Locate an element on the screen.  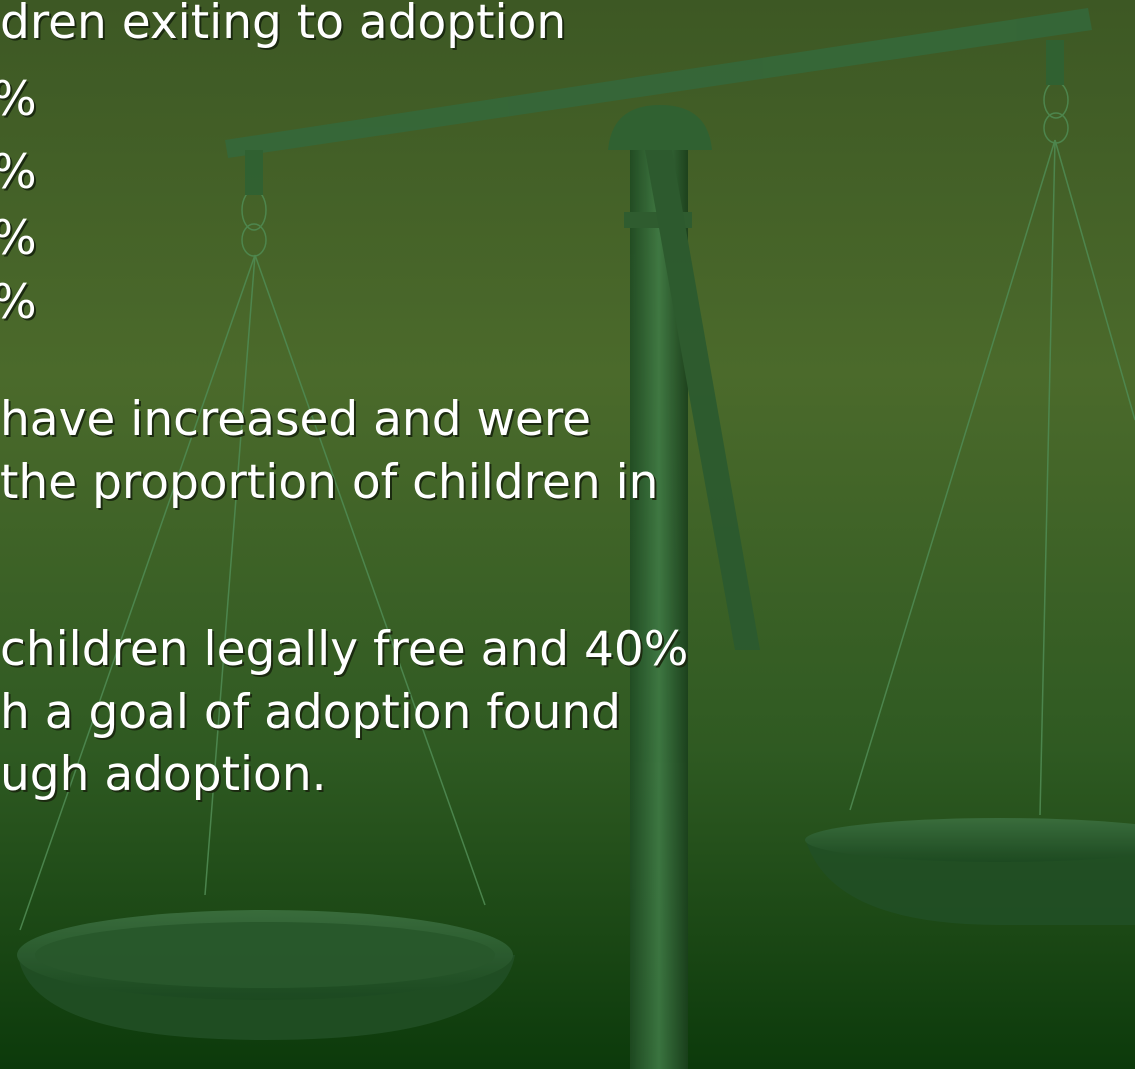
text-shadow: dren exiting to adoption is located at coordinates (285, 26).